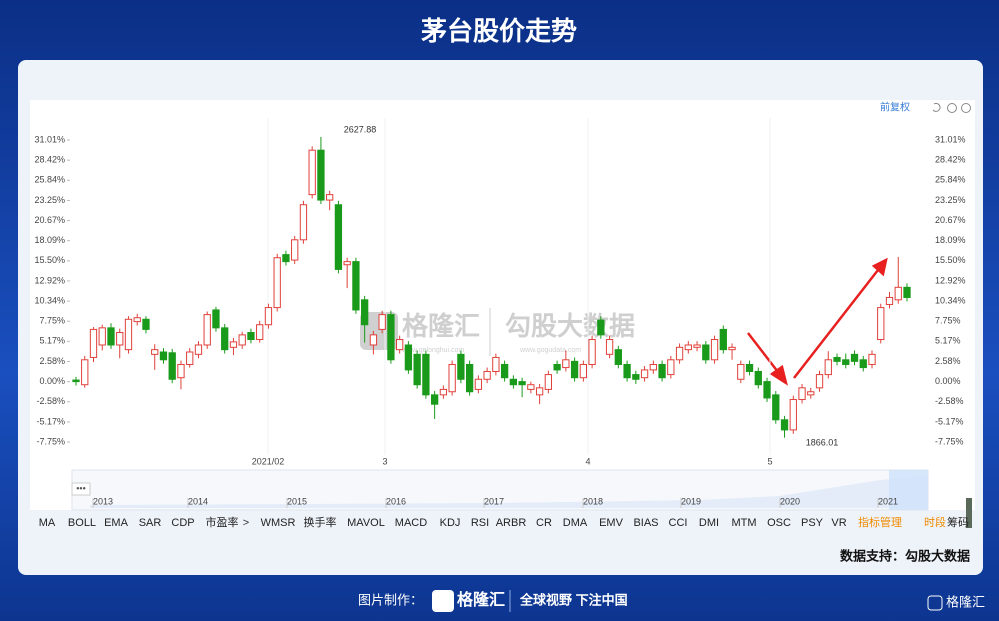 The height and width of the screenshot is (621, 999). Describe the element at coordinates (366, 523) in the screenshot. I see `indicator-tab: MAVOL` at that location.